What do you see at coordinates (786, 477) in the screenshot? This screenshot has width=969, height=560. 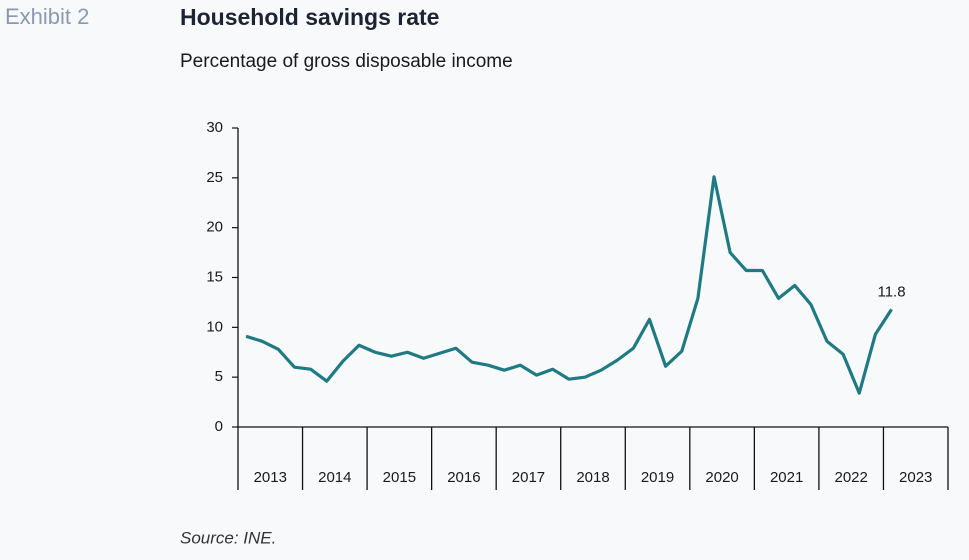 I see `x-tick-label: 2021` at bounding box center [786, 477].